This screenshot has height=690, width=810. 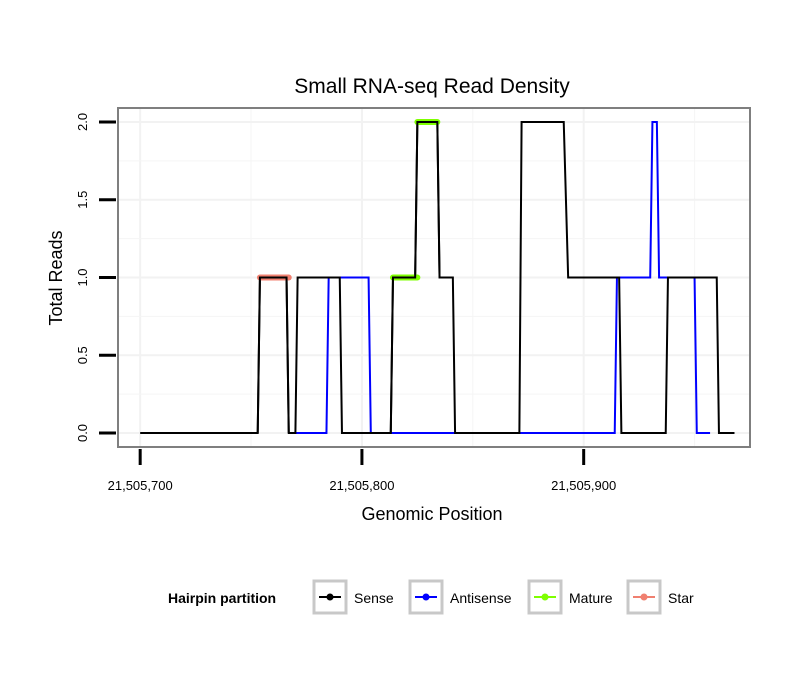 What do you see at coordinates (583, 485) in the screenshot?
I see `x-tick-label: 21,505,900` at bounding box center [583, 485].